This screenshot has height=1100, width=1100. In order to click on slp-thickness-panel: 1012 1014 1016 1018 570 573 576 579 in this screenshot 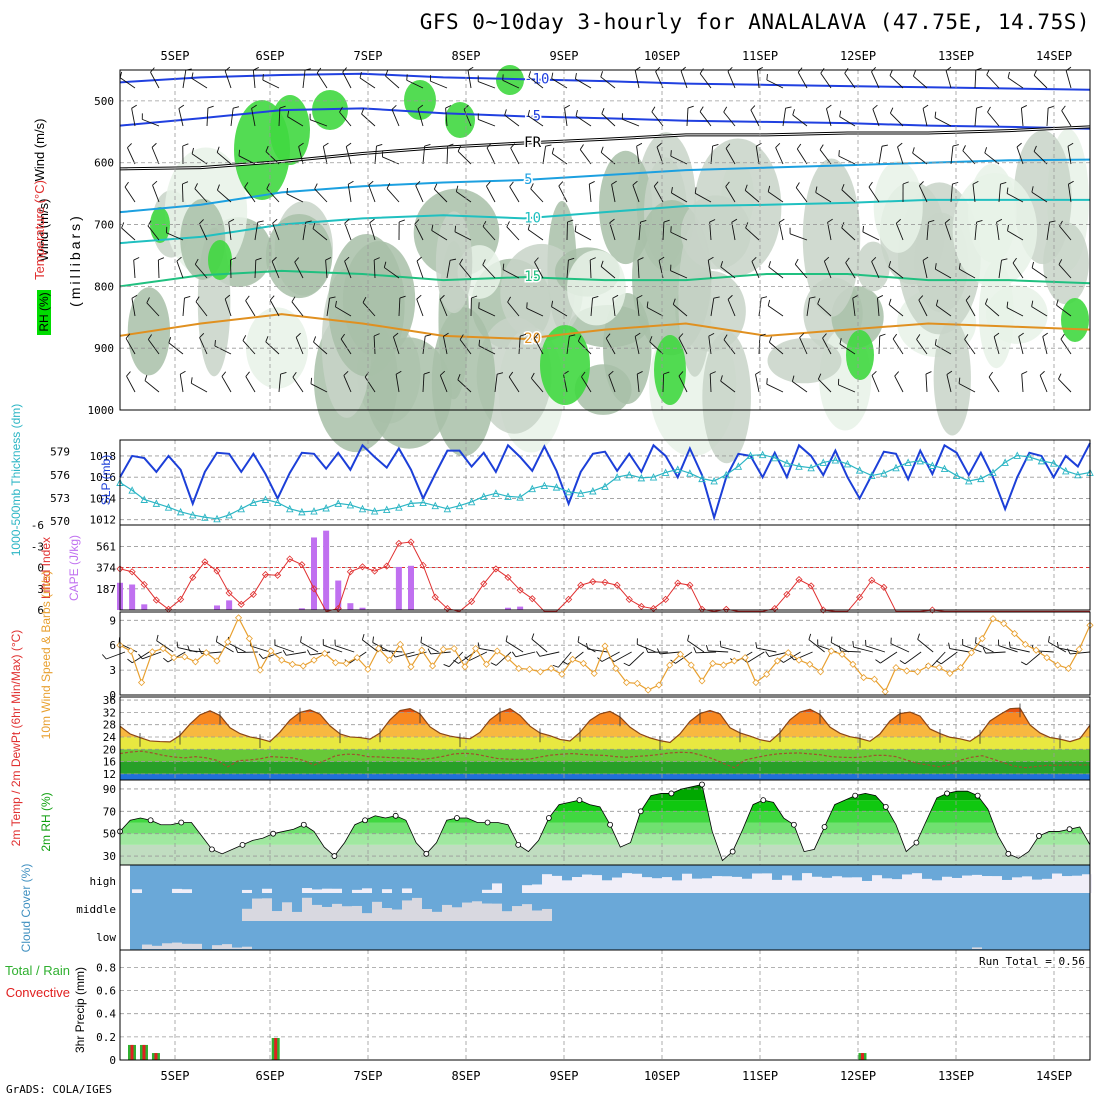, I will do `click(572, 484)`.